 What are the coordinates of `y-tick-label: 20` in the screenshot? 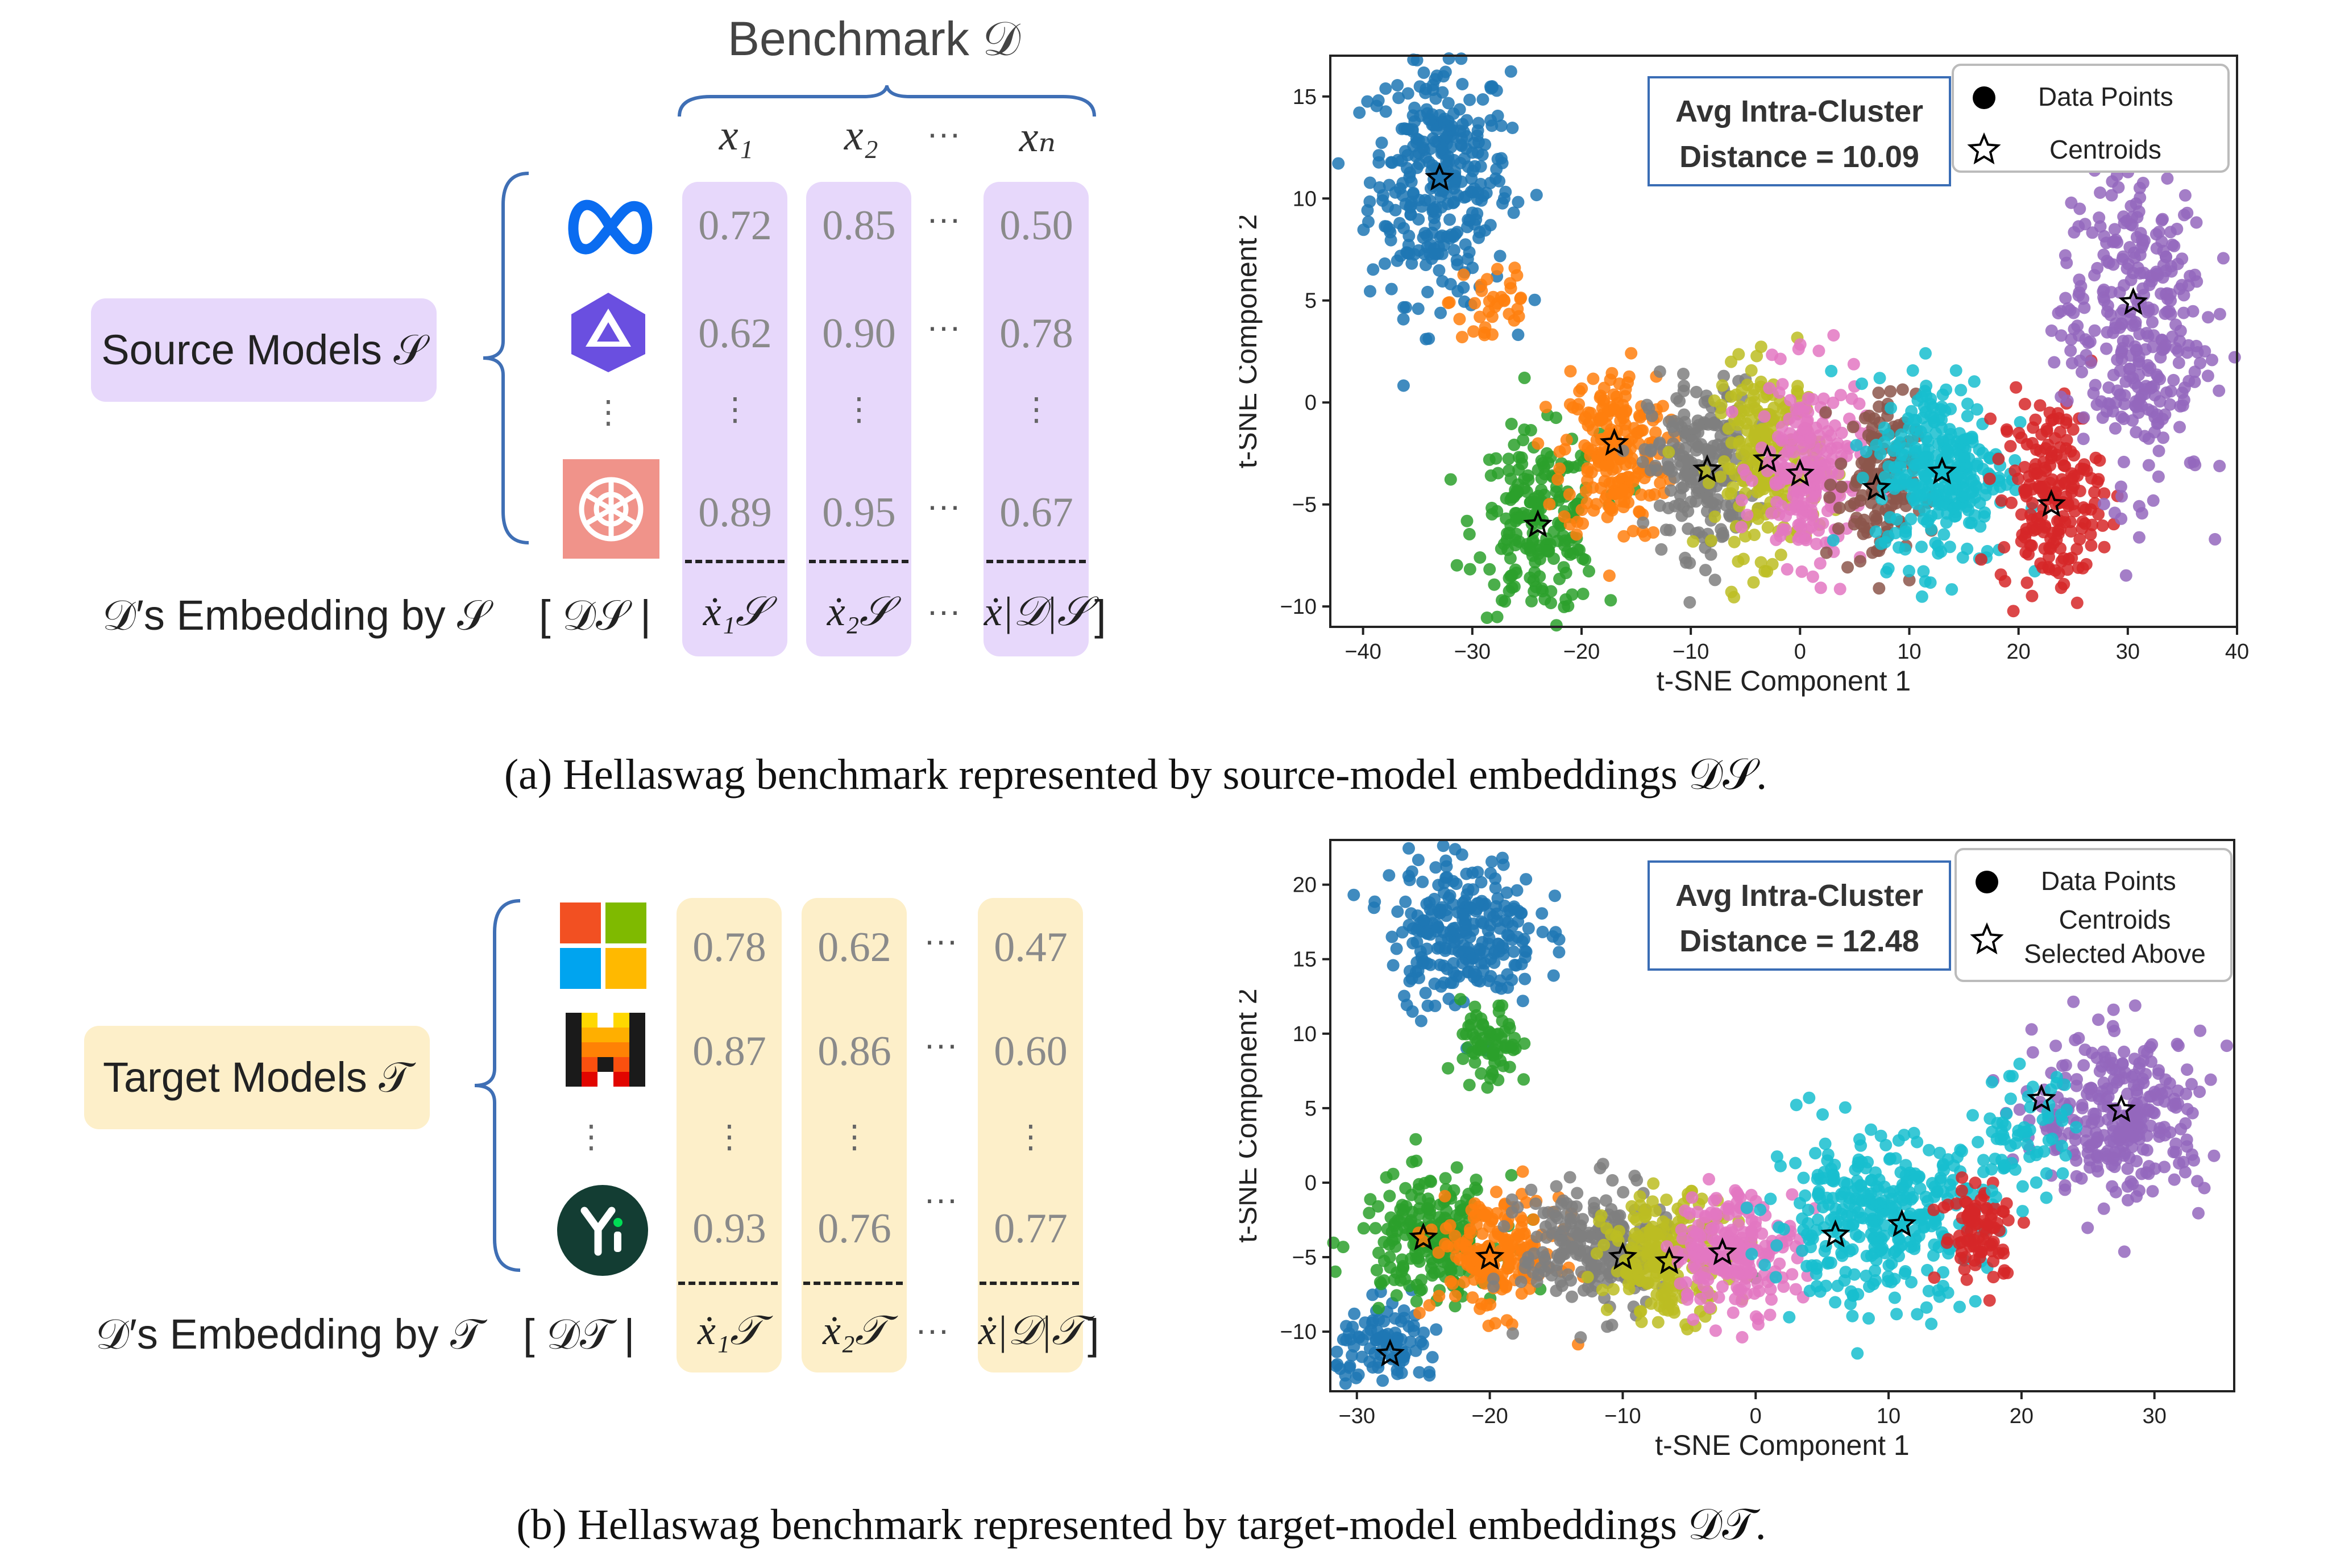 It's located at (1305, 885).